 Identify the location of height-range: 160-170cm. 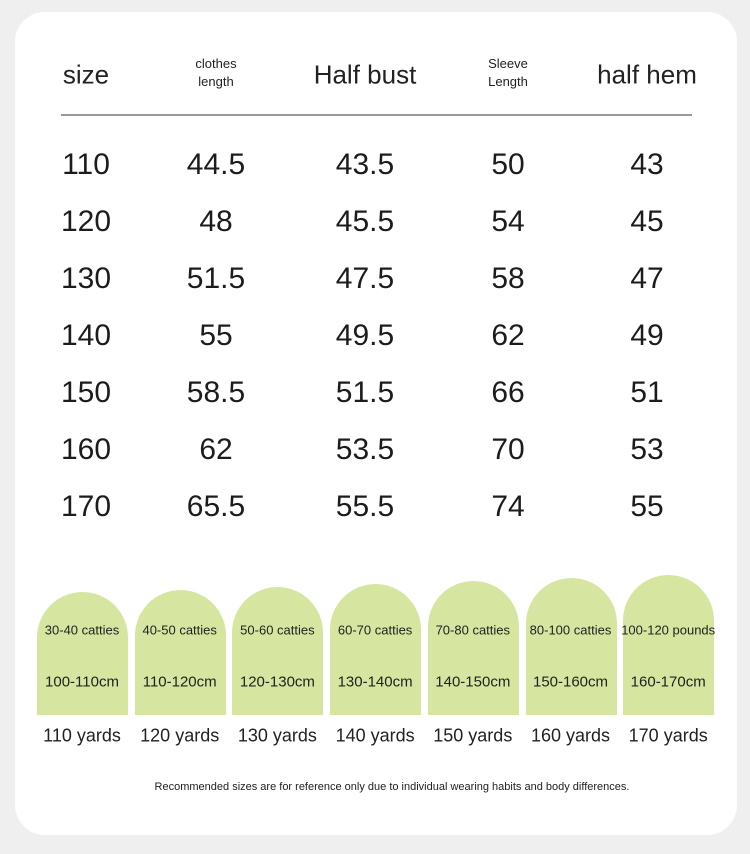
(668, 682).